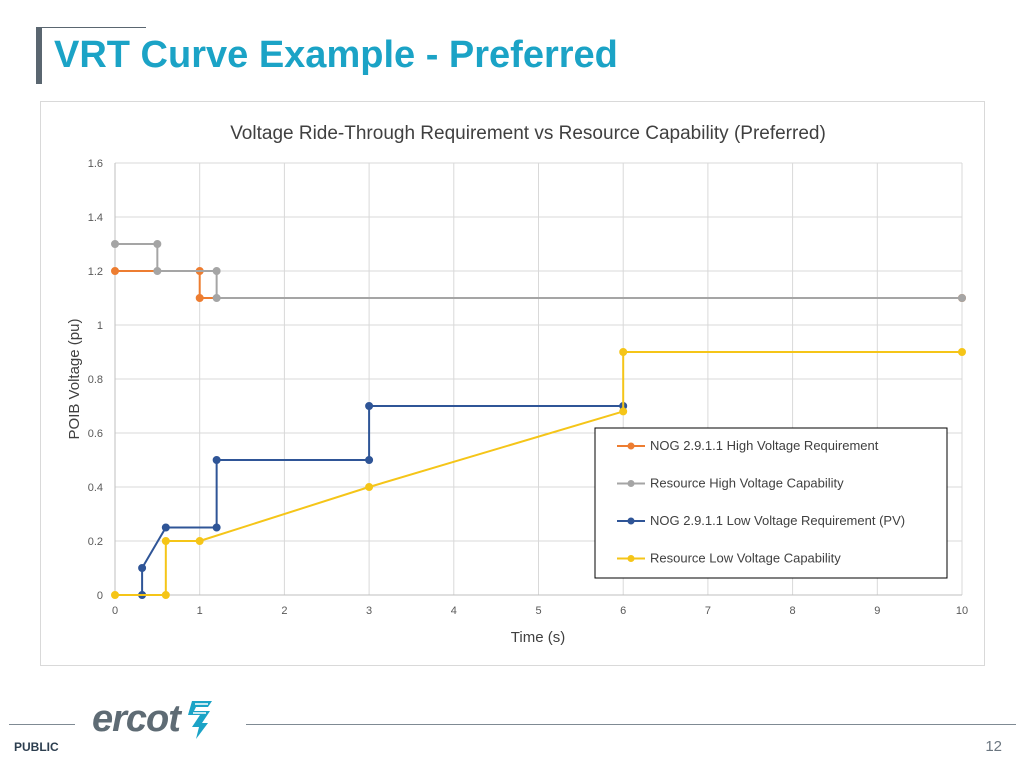 This screenshot has width=1024, height=768. I want to click on legend-item: Resource High Voltage Capability, so click(730, 483).